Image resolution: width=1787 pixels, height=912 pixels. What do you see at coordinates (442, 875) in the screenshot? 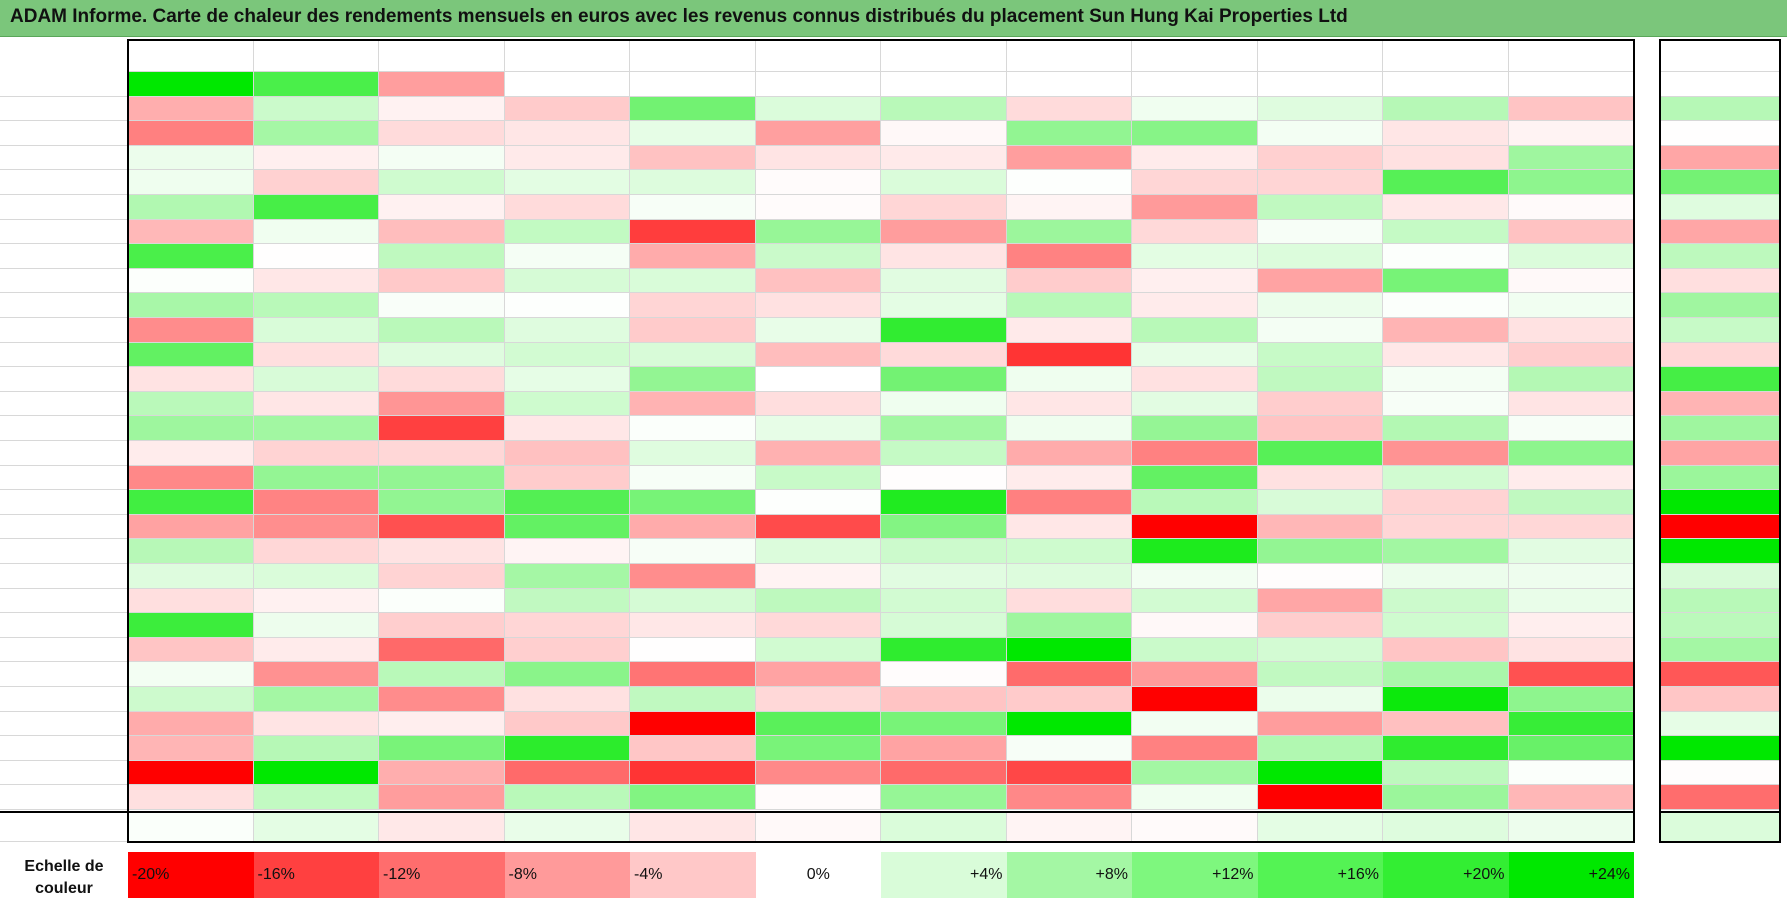
I see `scale-swatch: -12%` at bounding box center [442, 875].